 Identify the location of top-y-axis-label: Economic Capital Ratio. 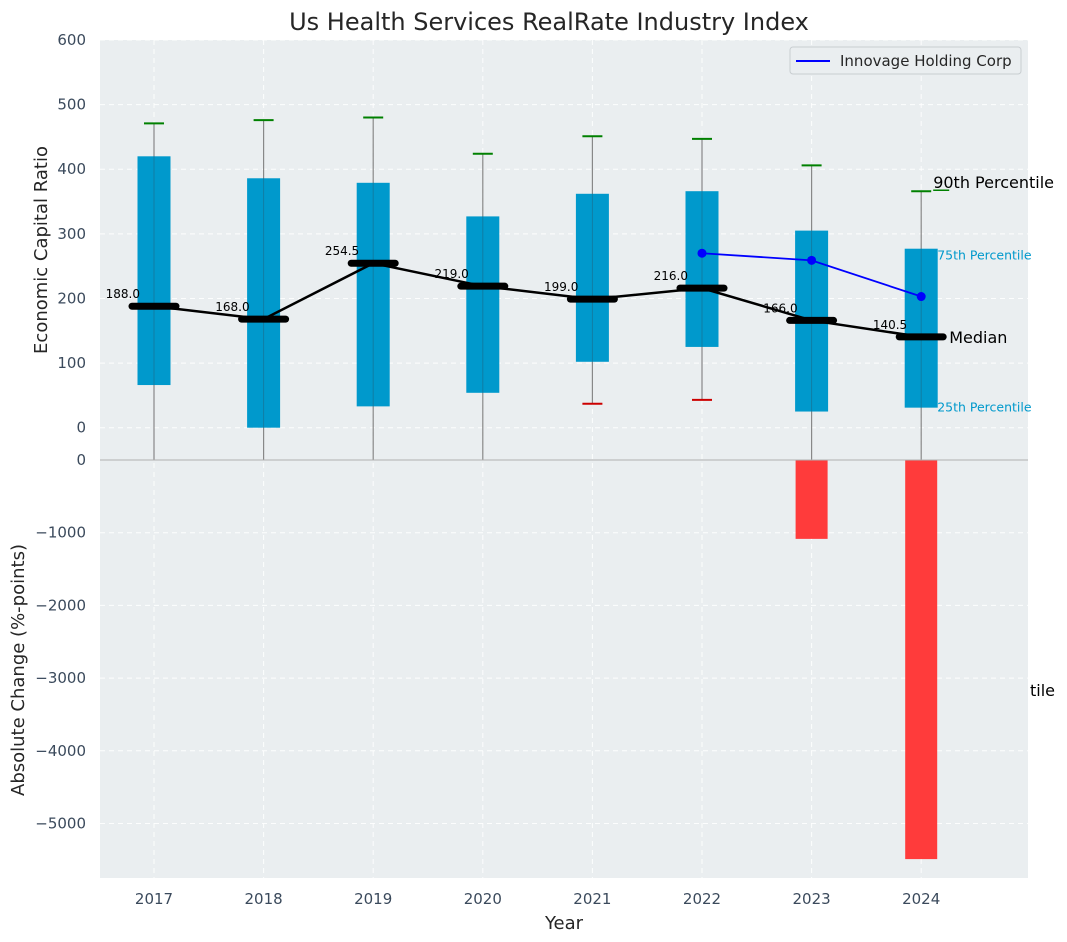
(41, 250).